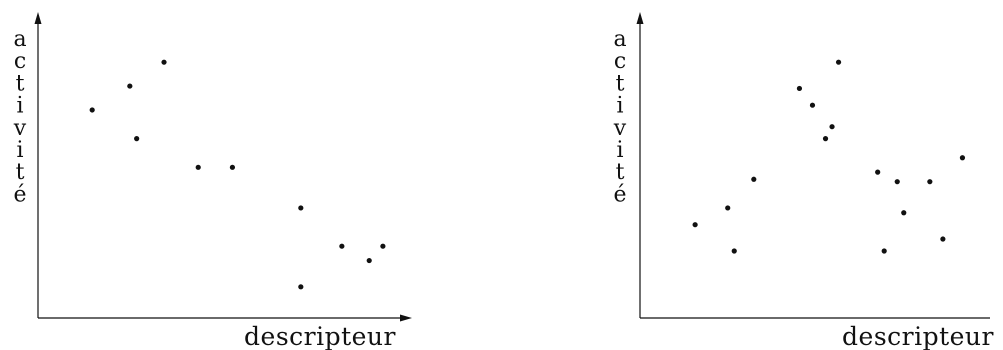 This screenshot has height=350, width=1003. What do you see at coordinates (406, 318) in the screenshot?
I see `x-axis-arrow-icon` at bounding box center [406, 318].